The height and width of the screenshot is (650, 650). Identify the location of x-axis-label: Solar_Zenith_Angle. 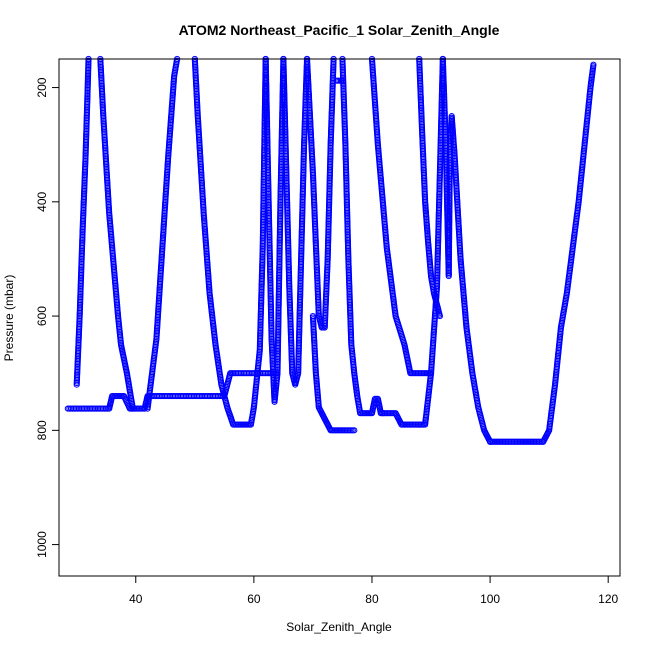
(339, 627).